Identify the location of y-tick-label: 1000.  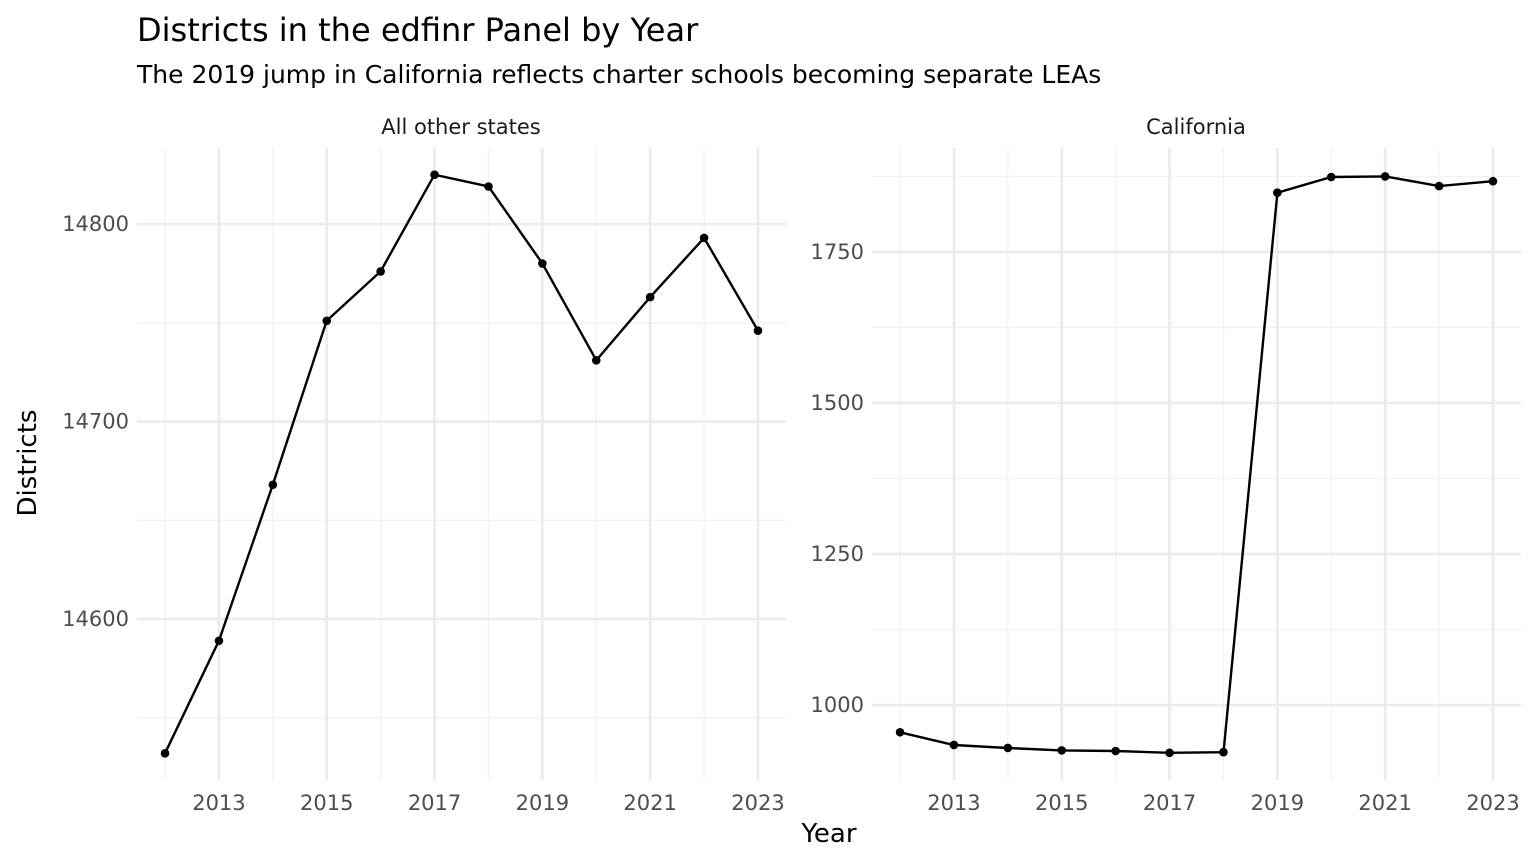
(837, 705).